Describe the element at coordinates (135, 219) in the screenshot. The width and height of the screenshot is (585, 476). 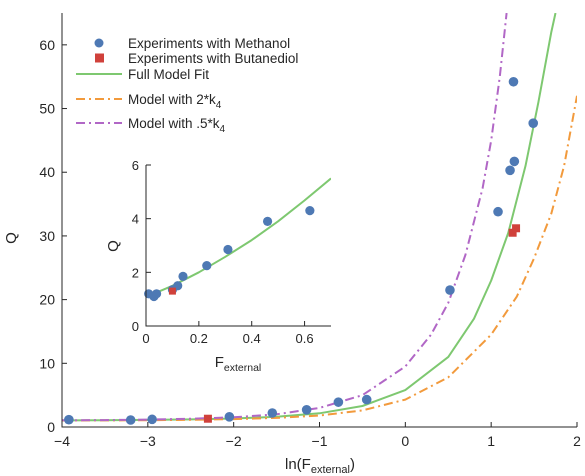
I see `inset-ytick-label-2: 4` at that location.